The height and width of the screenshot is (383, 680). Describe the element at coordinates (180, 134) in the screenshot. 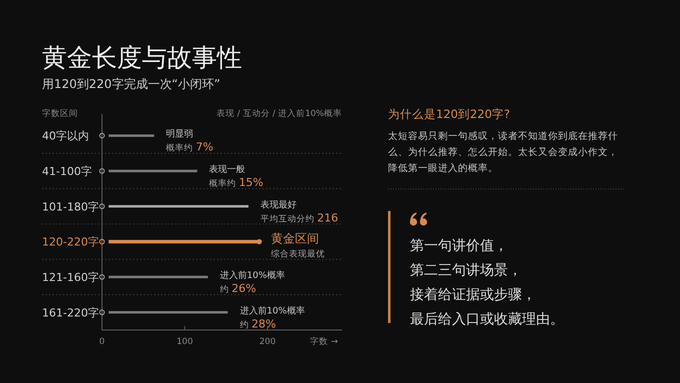

I see `annotation: 明显弱` at that location.